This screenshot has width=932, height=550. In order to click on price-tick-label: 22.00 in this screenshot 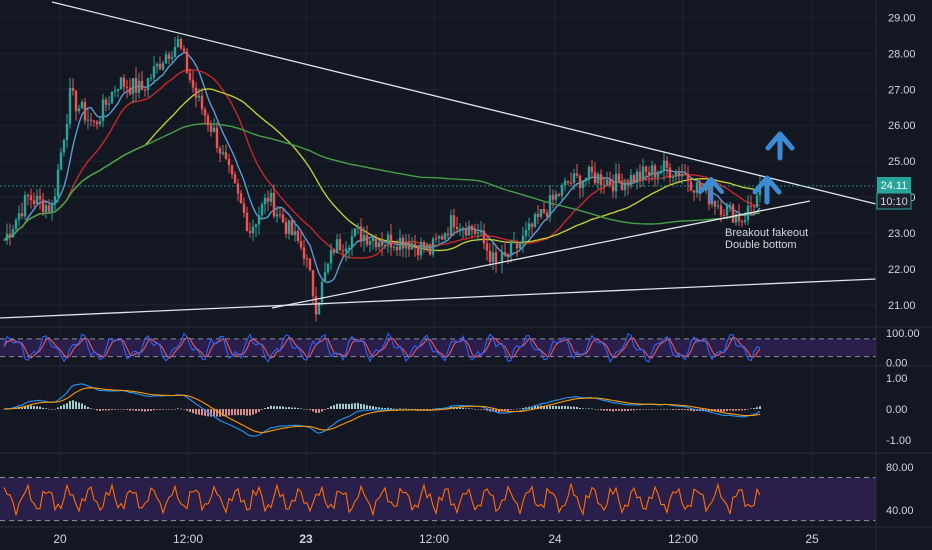, I will do `click(902, 270)`.